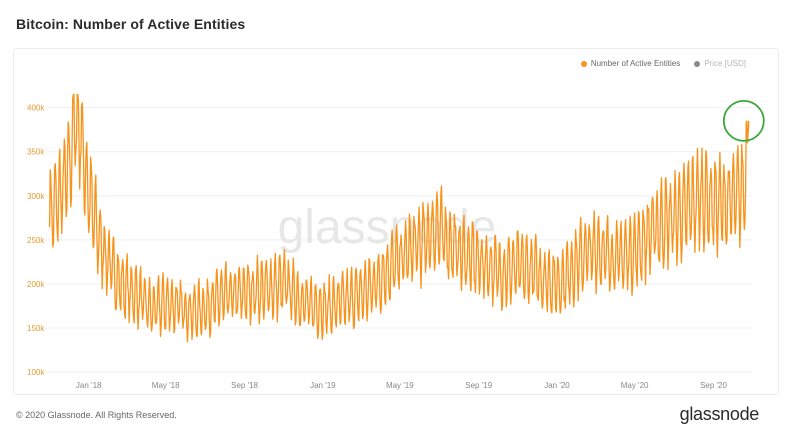  Describe the element at coordinates (478, 385) in the screenshot. I see `x-tick-label: Sep '19` at that location.